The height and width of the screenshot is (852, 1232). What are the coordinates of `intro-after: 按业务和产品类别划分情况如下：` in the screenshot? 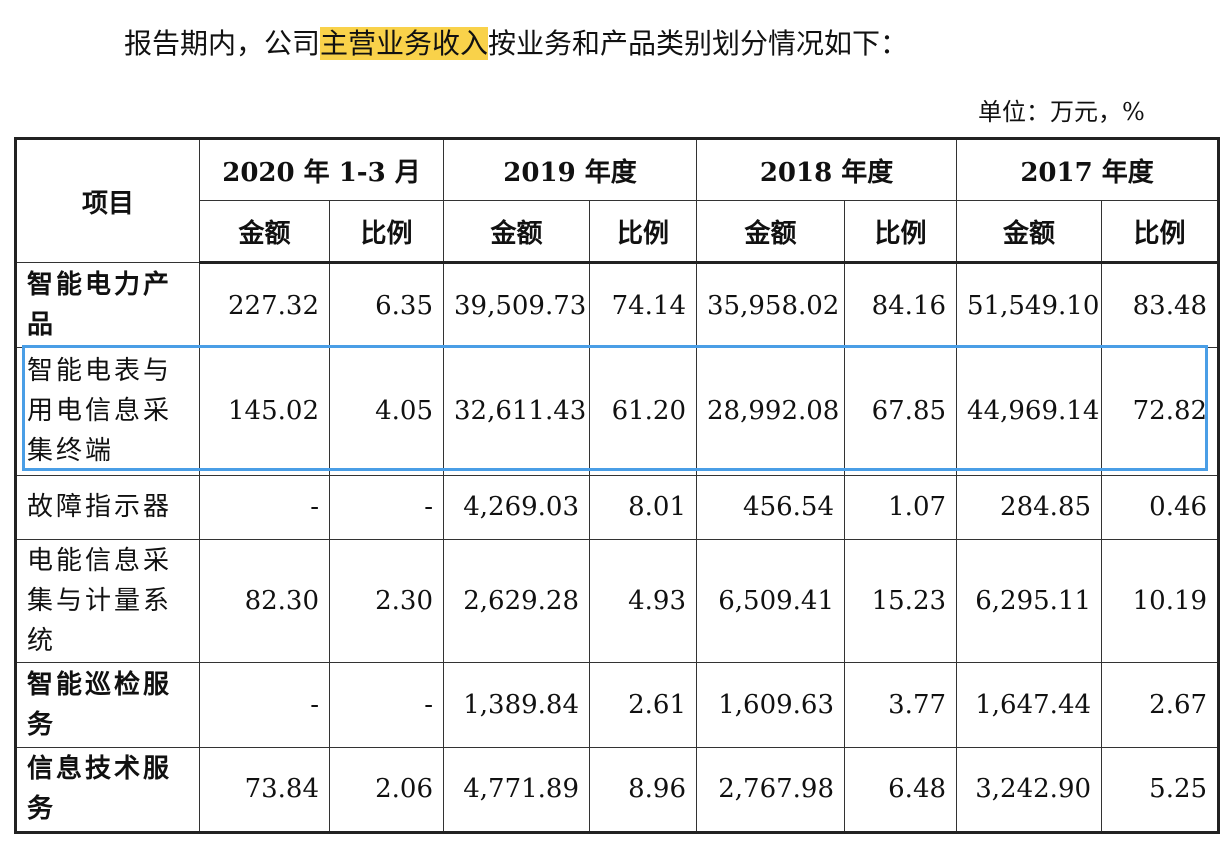 It's located at (698, 43).